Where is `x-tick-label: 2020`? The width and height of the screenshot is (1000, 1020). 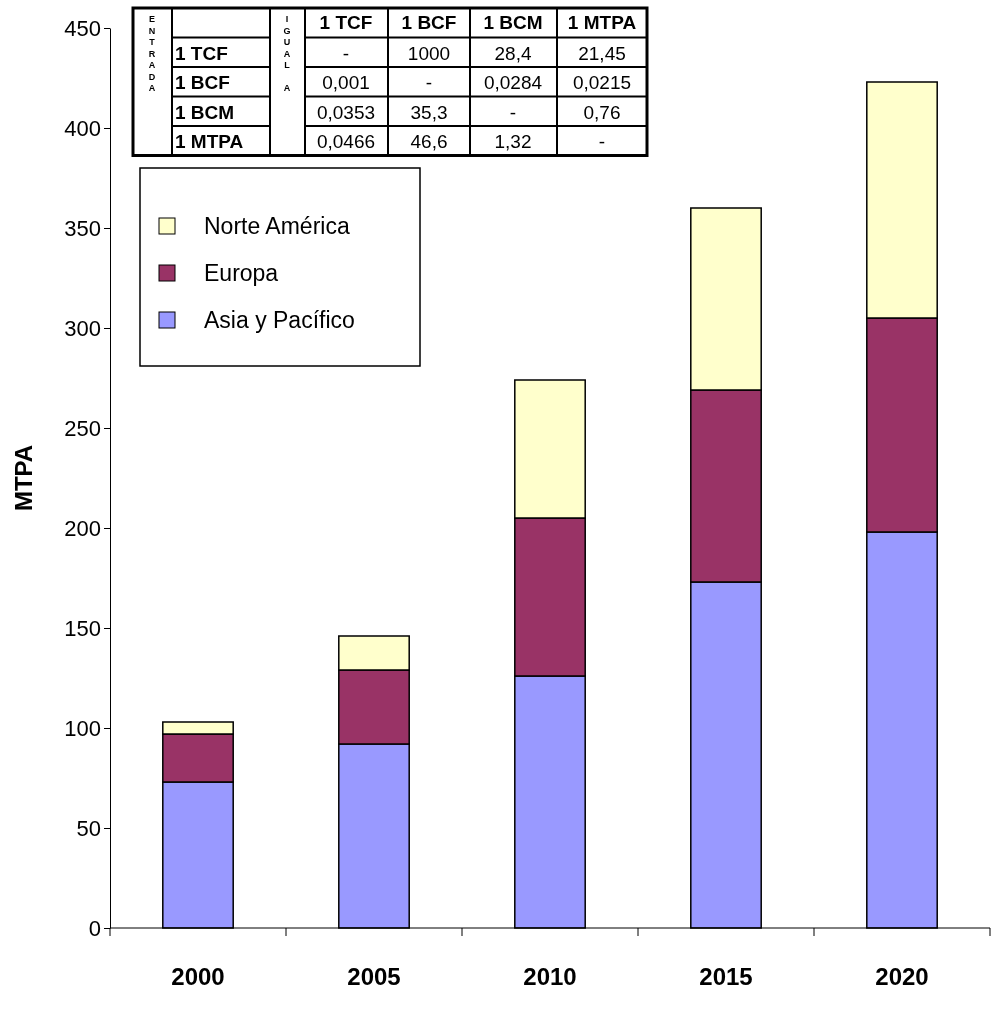 x-tick-label: 2020 is located at coordinates (902, 976).